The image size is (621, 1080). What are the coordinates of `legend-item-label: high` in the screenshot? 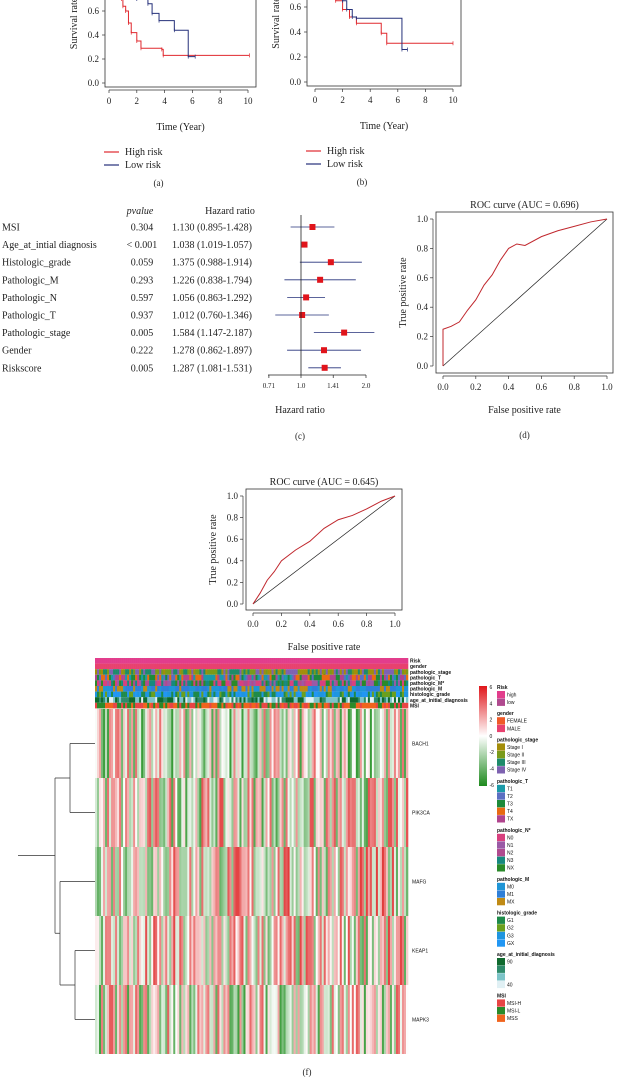 It's located at (512, 696).